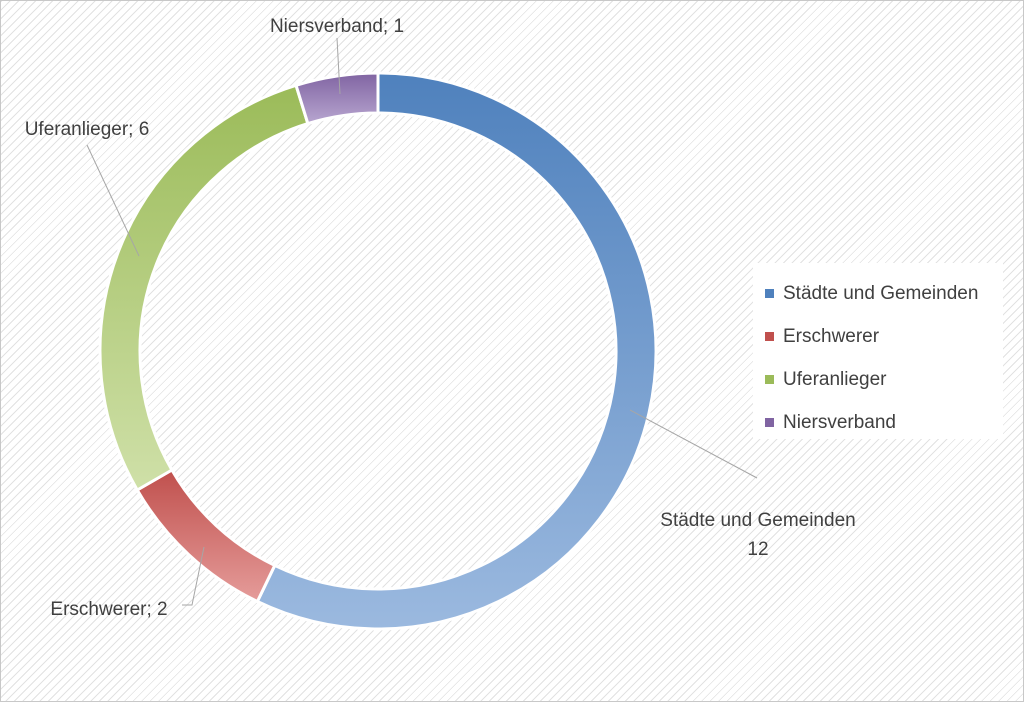  Describe the element at coordinates (193, 576) in the screenshot. I see `leader-line-erschwerer` at that location.